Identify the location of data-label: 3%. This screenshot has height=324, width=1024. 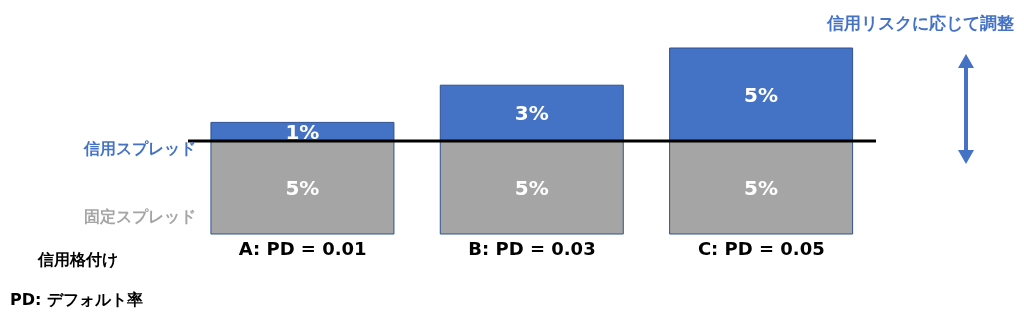
(531, 113).